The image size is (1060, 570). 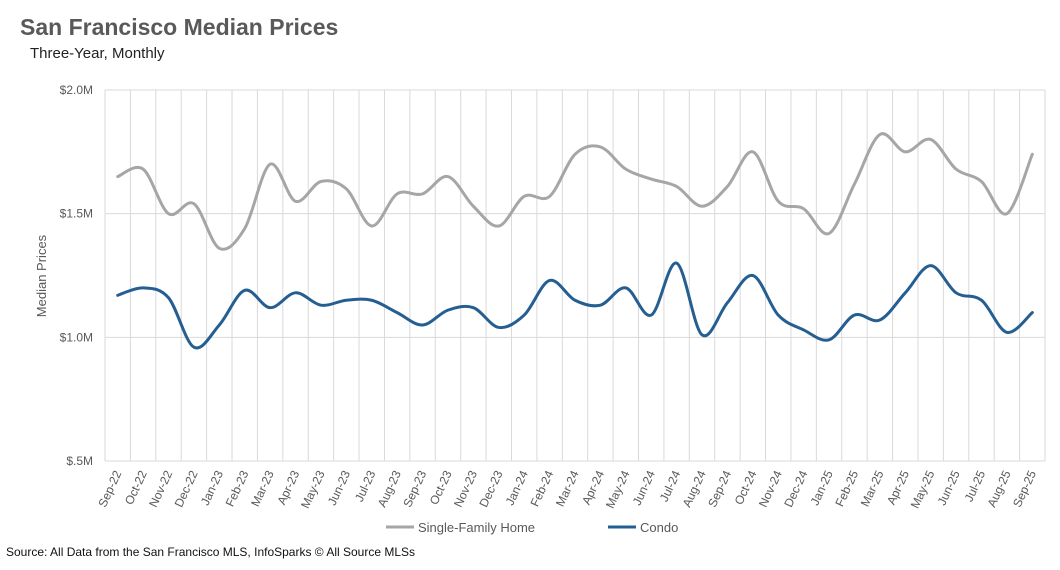 I want to click on x-tick-label: Jul-23, so click(x=365, y=486).